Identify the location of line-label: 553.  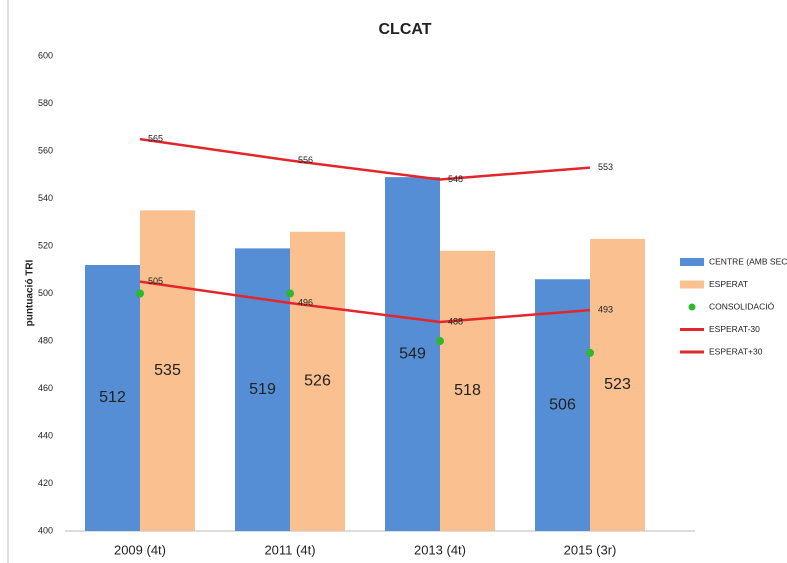
(605, 167).